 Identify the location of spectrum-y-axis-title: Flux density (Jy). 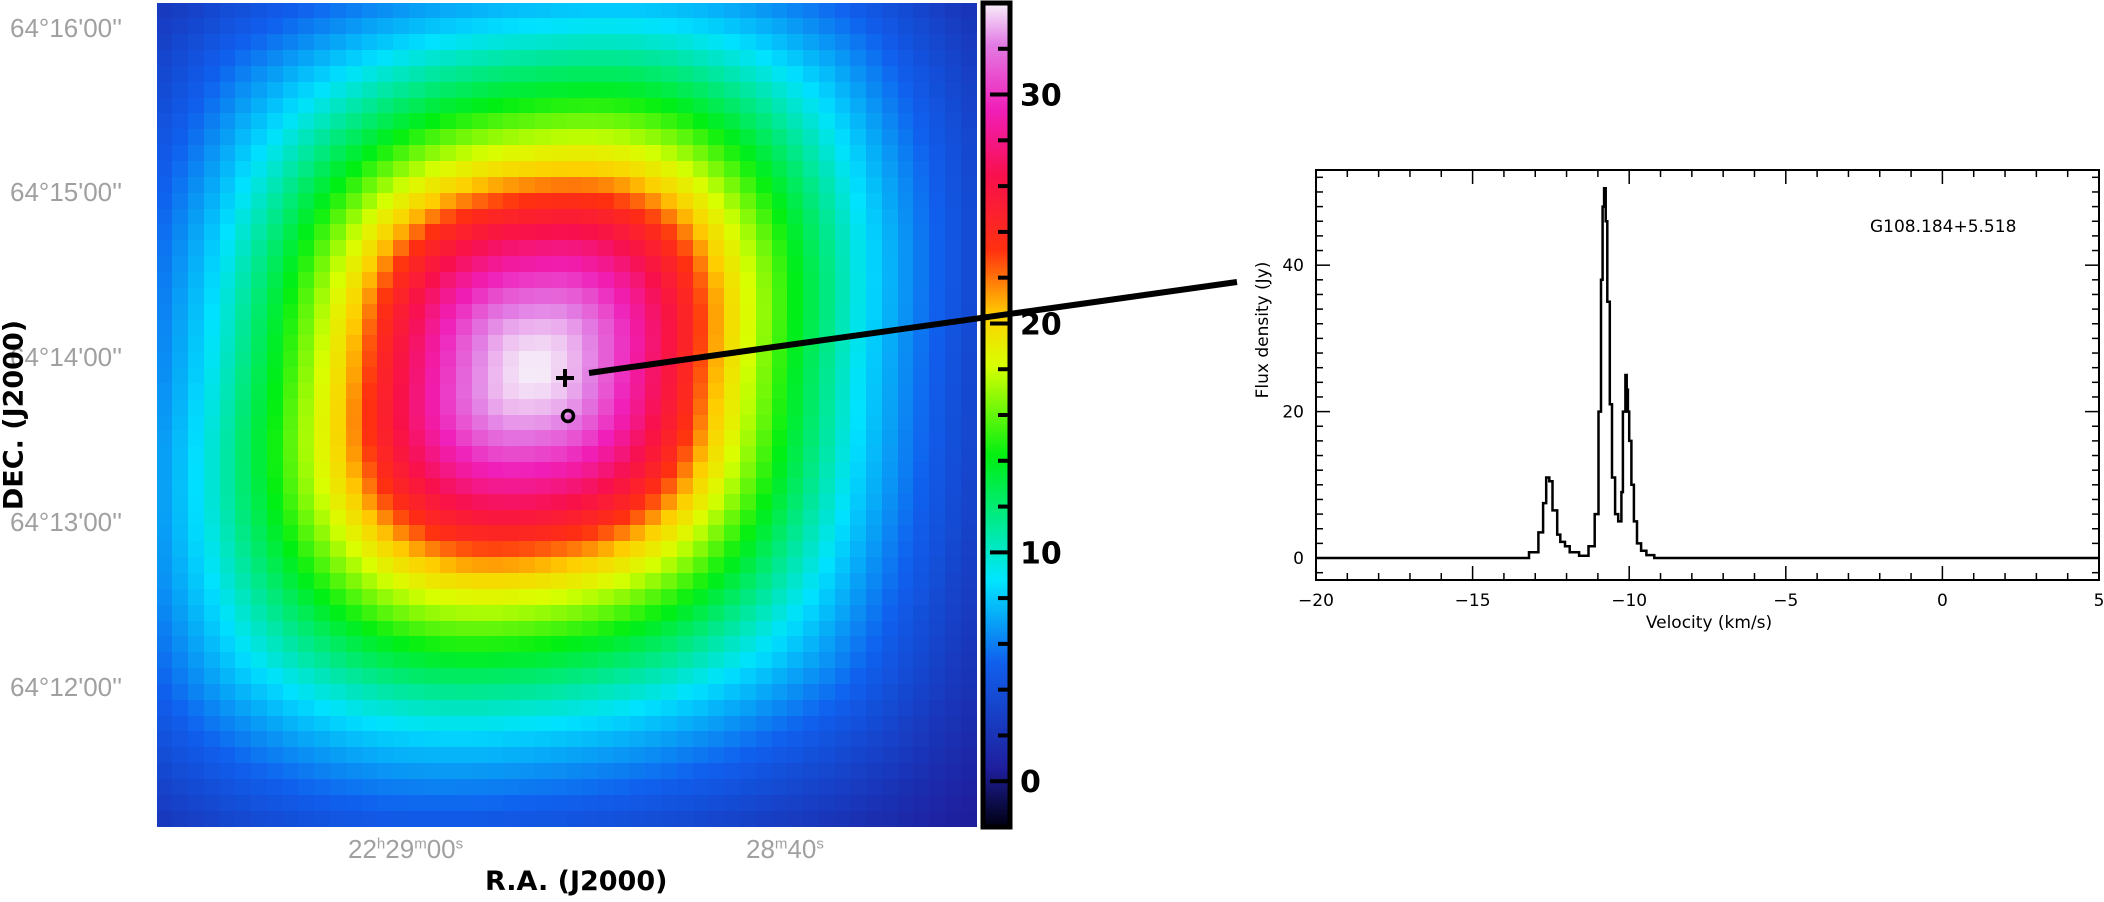
(1263, 330).